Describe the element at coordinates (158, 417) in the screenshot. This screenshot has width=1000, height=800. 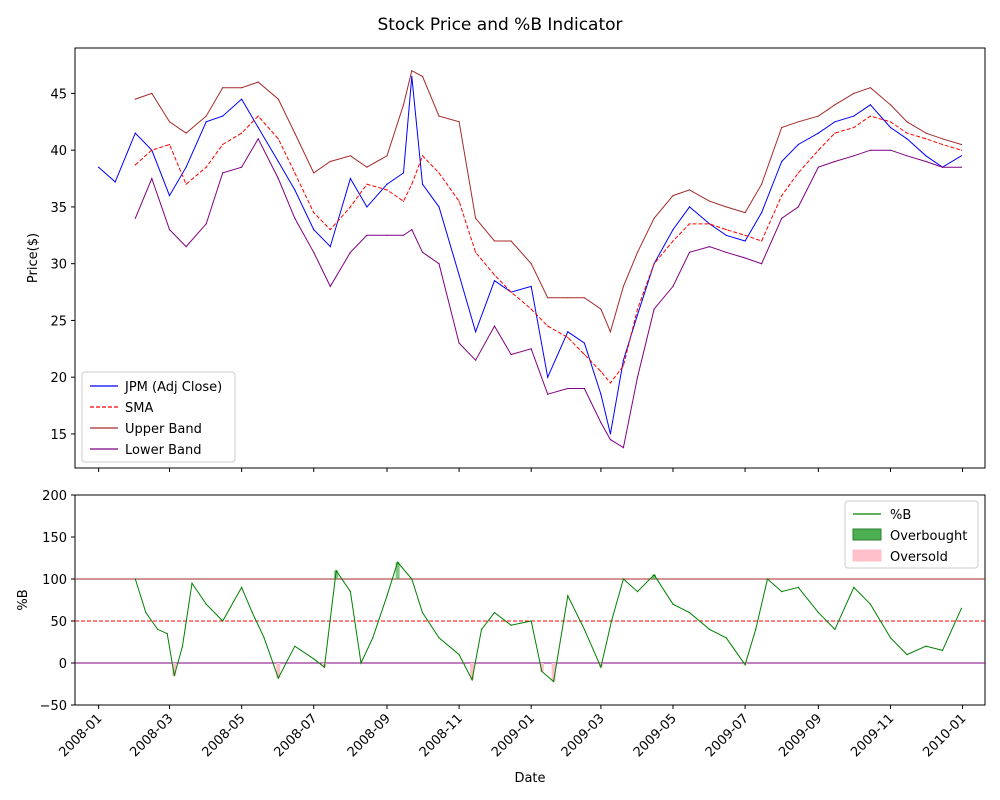
I see `price-legend-box` at that location.